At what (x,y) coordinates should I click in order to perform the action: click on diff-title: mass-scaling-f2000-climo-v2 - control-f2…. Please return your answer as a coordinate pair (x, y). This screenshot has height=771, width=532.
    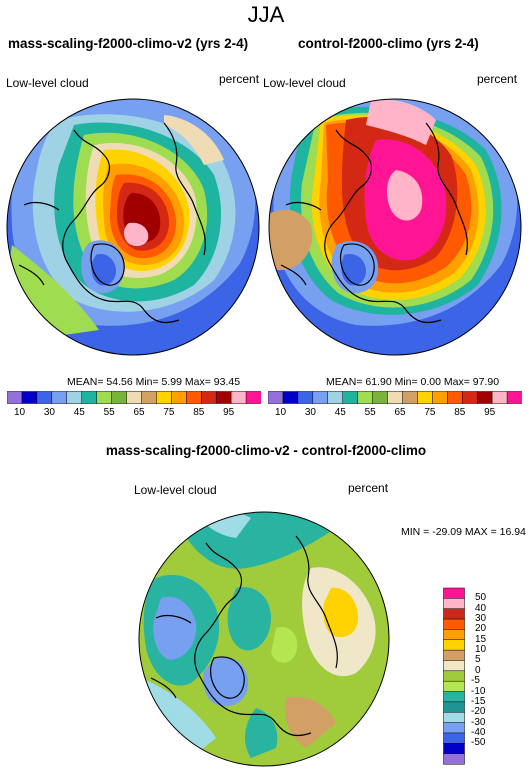
    Looking at the image, I should click on (266, 450).